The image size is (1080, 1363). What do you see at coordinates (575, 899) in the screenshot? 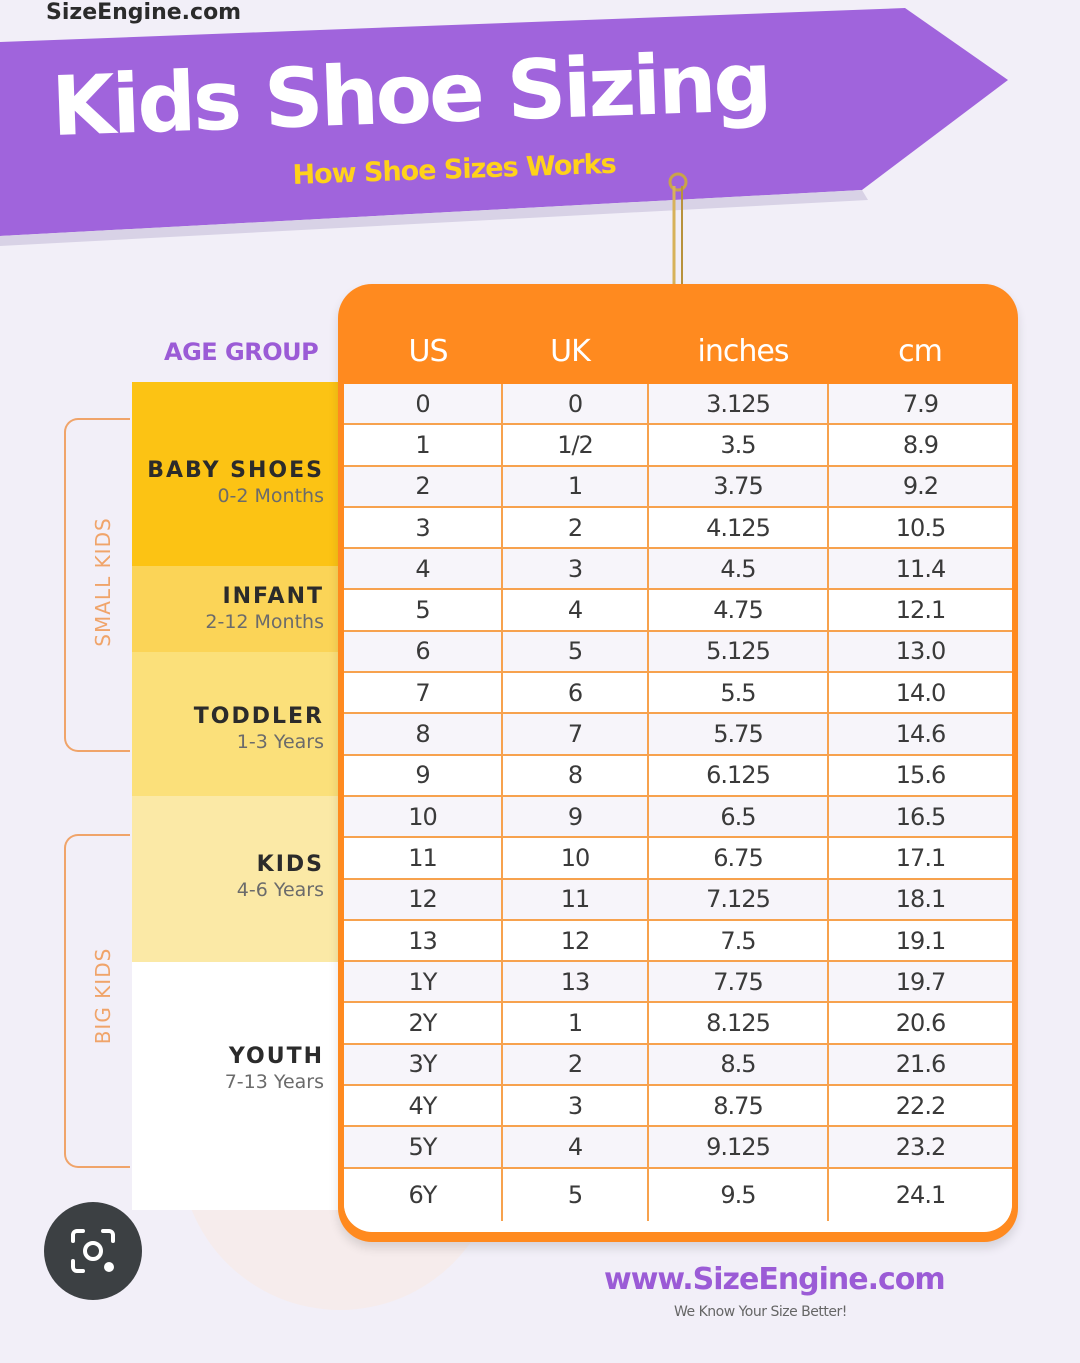
I see `cell-uk: 11` at bounding box center [575, 899].